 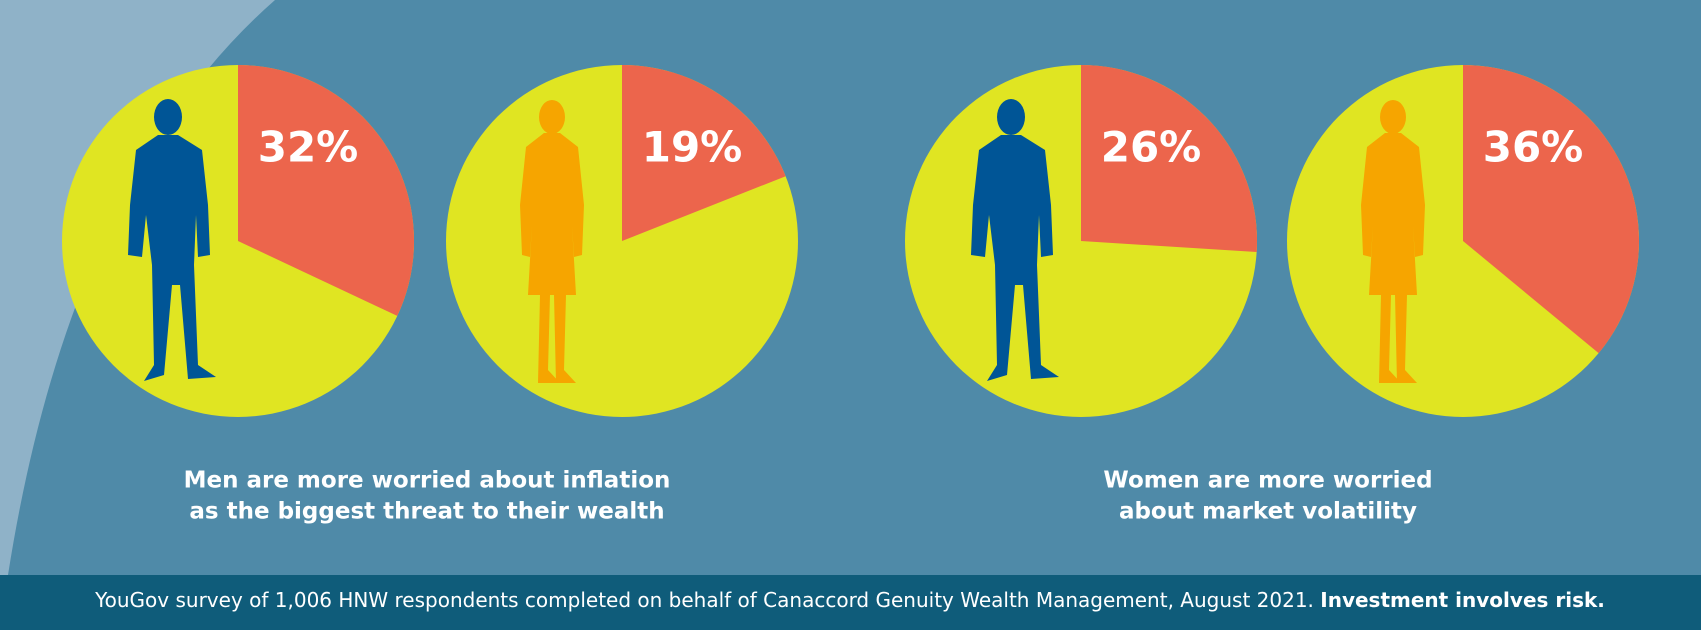 What do you see at coordinates (1533, 147) in the screenshot?
I see `value-label: 36%` at bounding box center [1533, 147].